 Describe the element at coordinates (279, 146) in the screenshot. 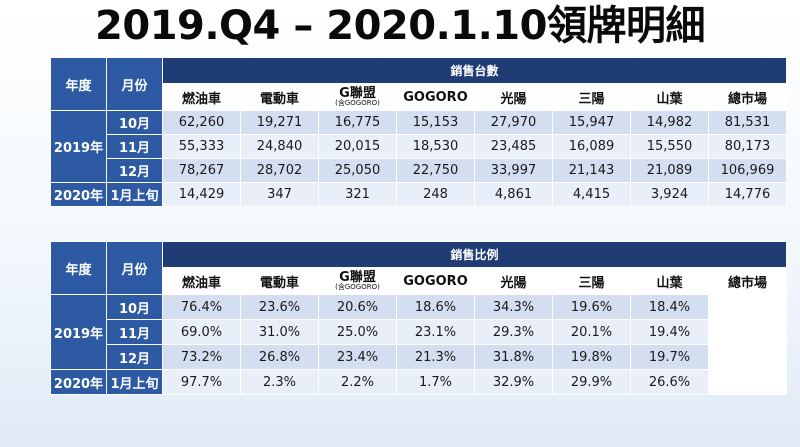

I see `value-cell: 24,840` at that location.